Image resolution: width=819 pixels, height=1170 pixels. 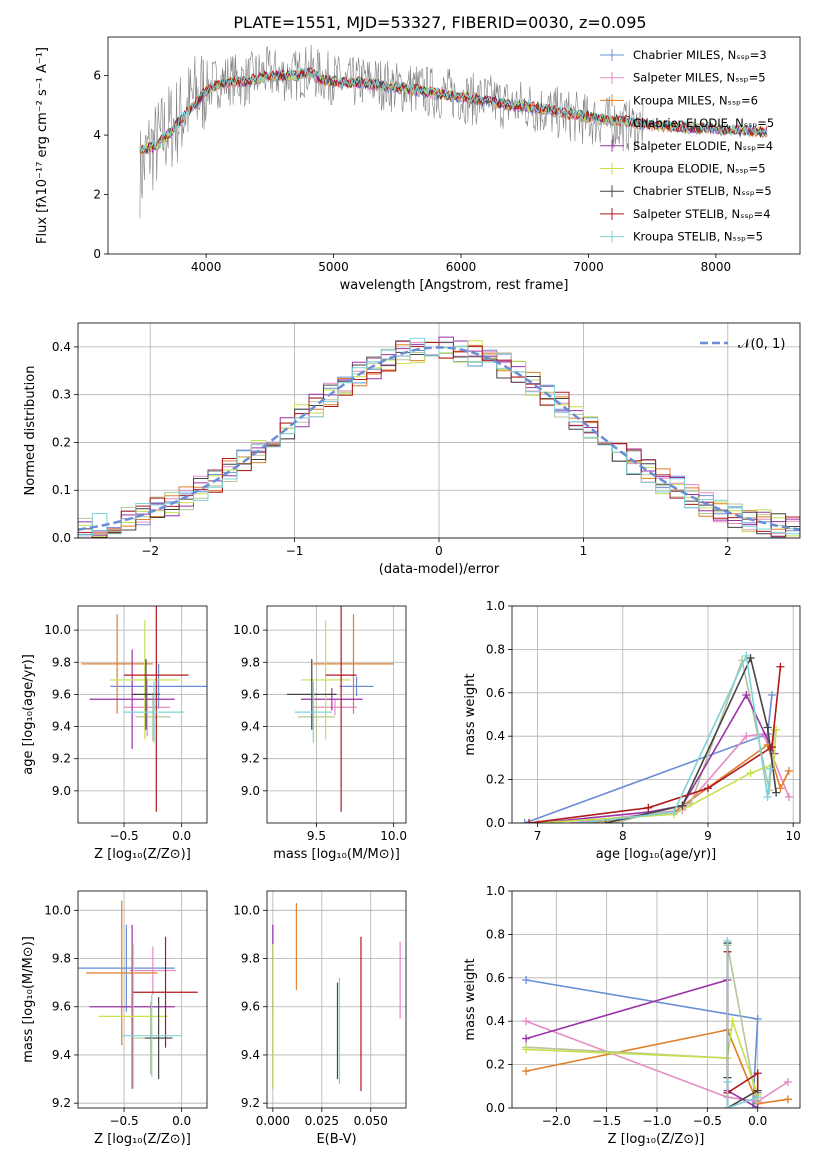 I want to click on age-vs-mass-xtick-label: 9.5, so click(x=316, y=836).